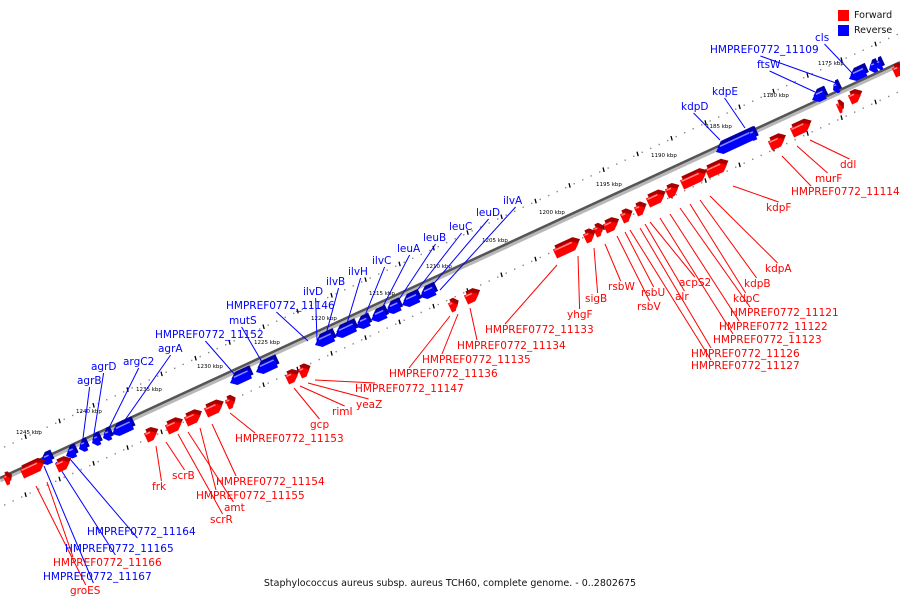  What do you see at coordinates (382, 294) in the screenshot?
I see `scale-label: 1215 kbp` at bounding box center [382, 294].